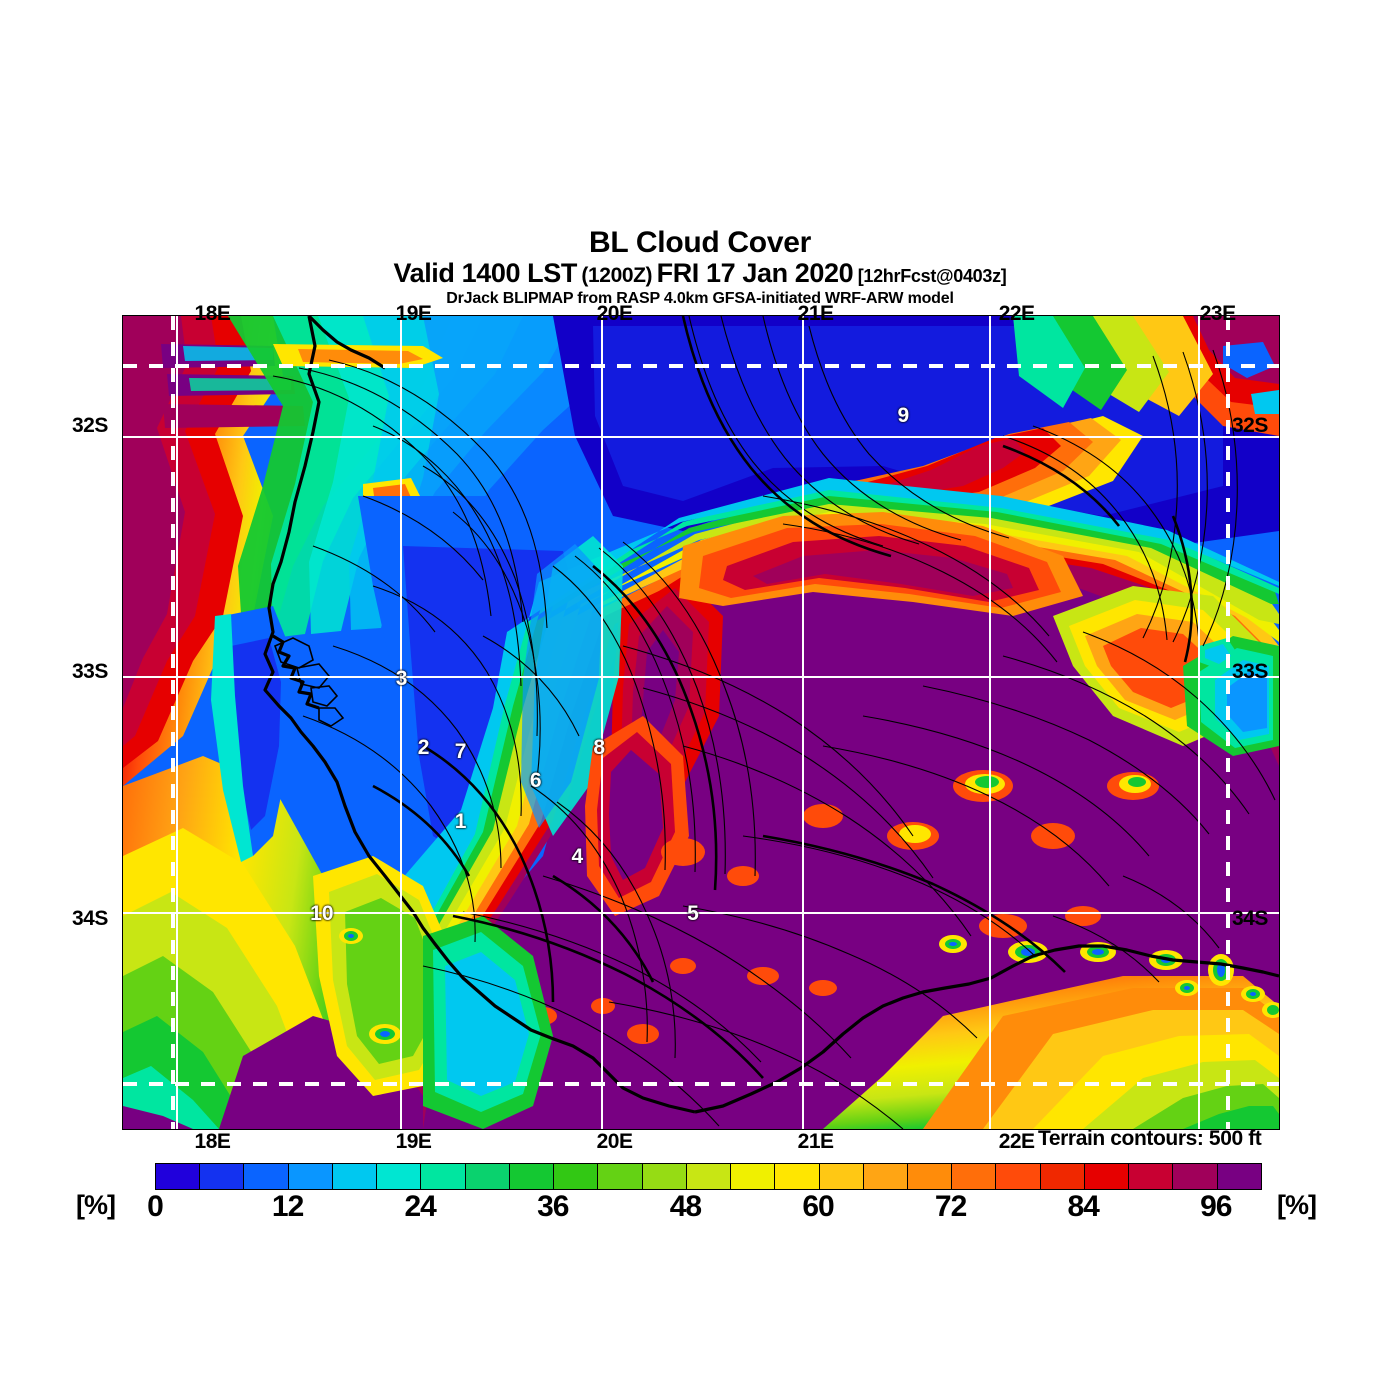  Describe the element at coordinates (535, 781) in the screenshot. I see `site-marker-6: 6` at that location.